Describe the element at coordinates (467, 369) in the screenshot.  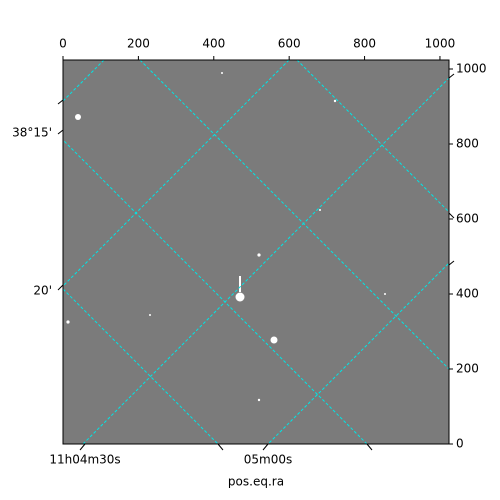
I see `y-tick-label: 200` at that location.